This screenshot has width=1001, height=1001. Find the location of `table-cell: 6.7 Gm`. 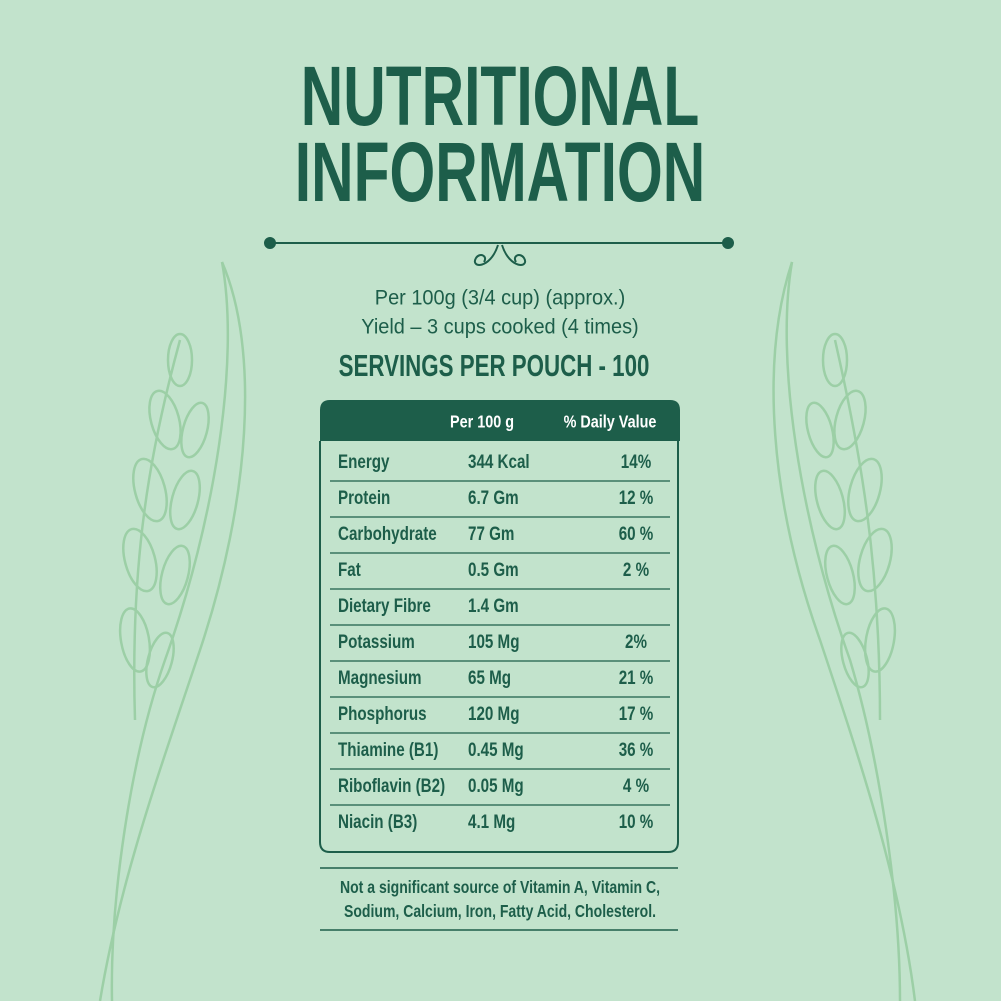

table-cell: 6.7 Gm is located at coordinates (493, 497).